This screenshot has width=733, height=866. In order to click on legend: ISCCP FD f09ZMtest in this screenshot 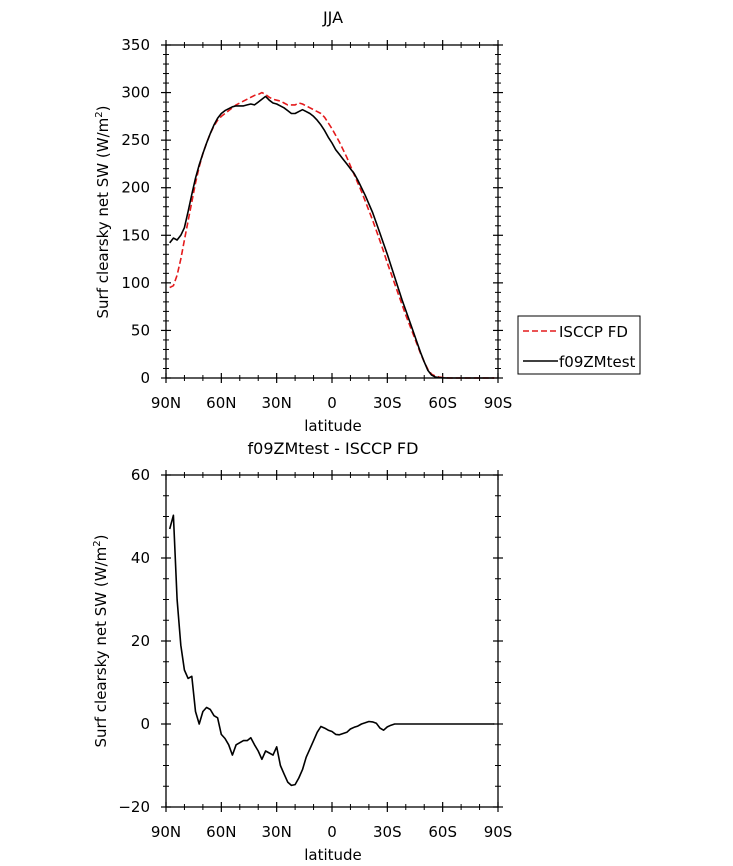, I will do `click(579, 345)`.